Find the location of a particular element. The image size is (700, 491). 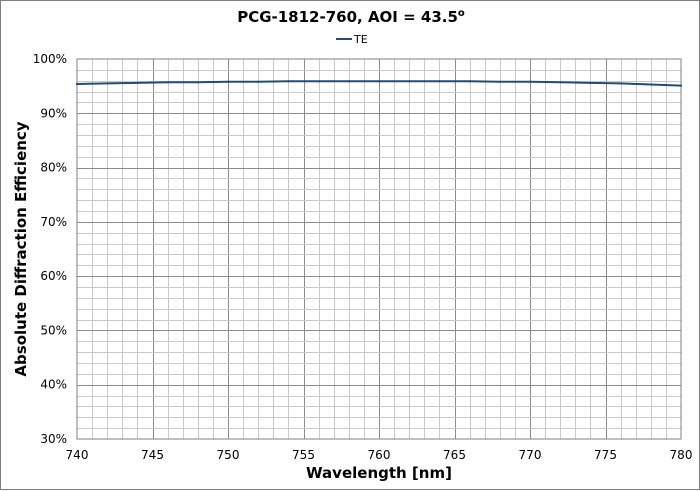

y-tick-label: 100% is located at coordinates (50, 59).